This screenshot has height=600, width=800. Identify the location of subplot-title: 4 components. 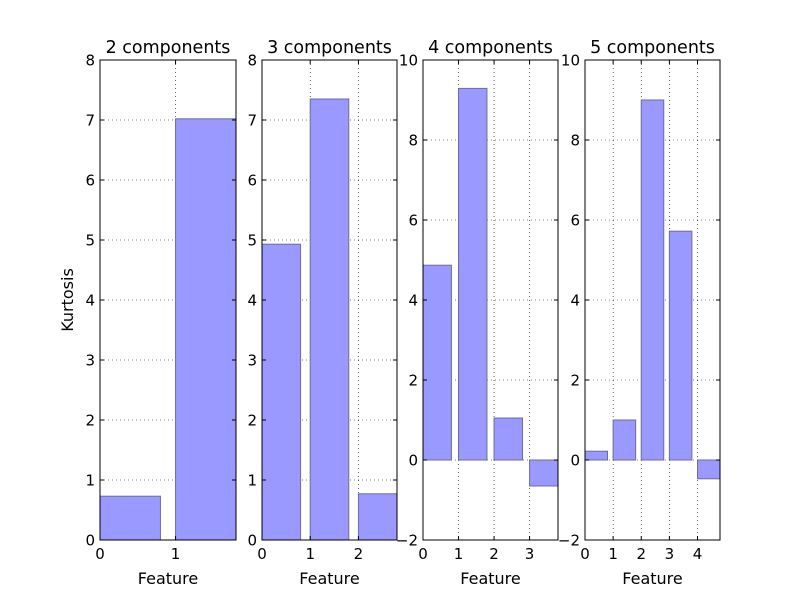
(490, 48).